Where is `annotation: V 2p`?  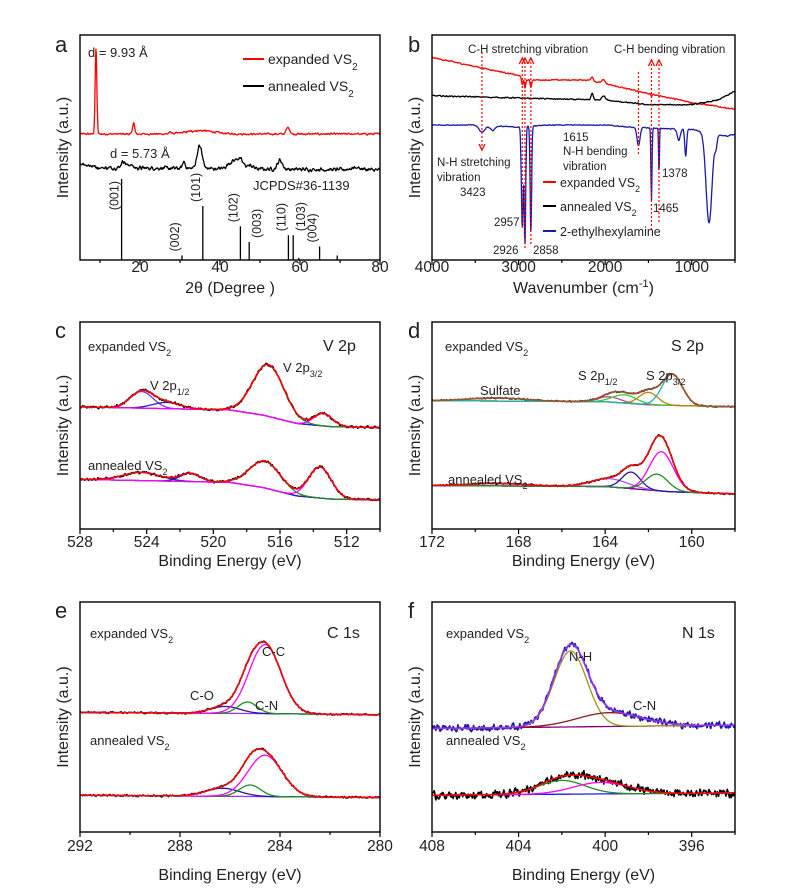
annotation: V 2p is located at coordinates (339, 346).